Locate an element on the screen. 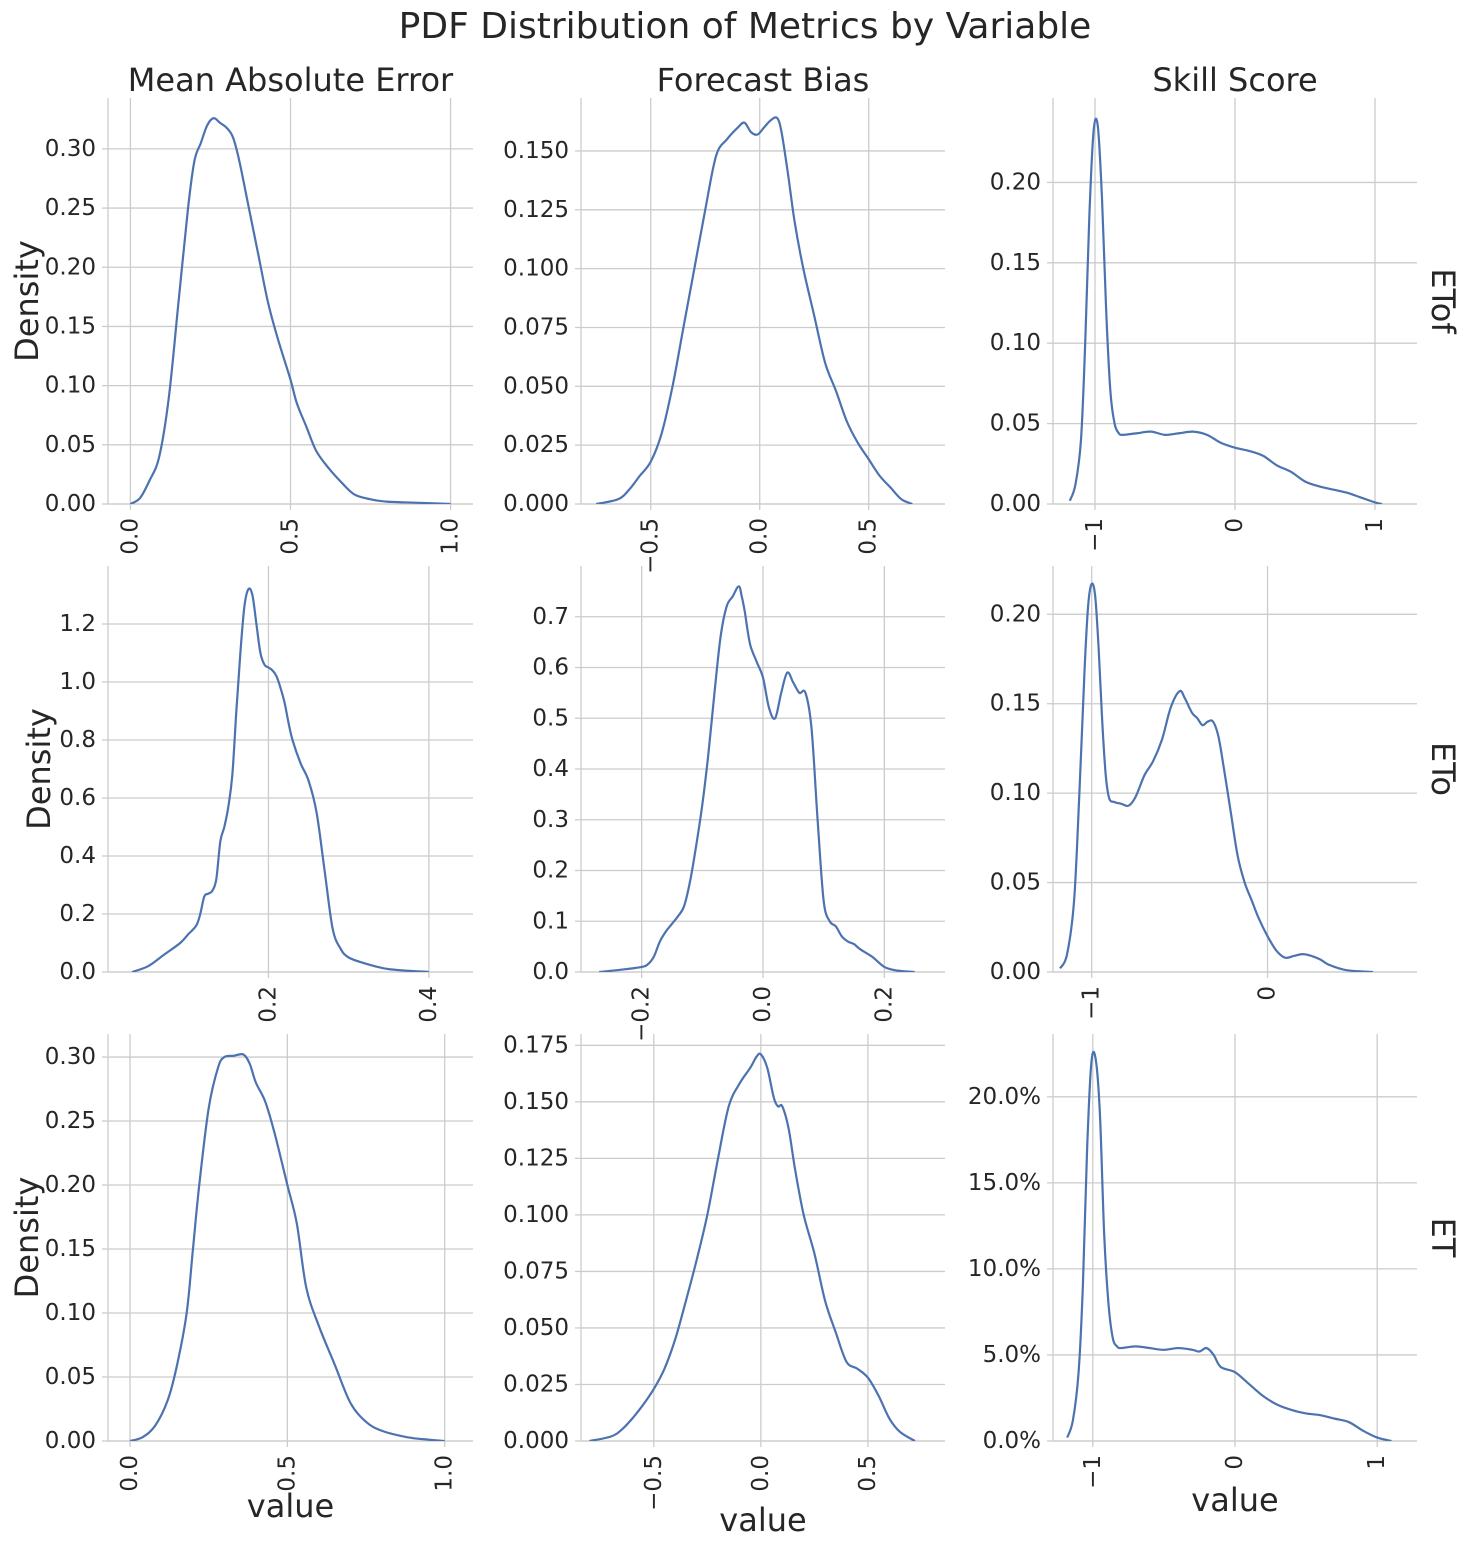 This screenshot has height=1549, width=1465. y-tick-label: 0.3 is located at coordinates (550, 820).